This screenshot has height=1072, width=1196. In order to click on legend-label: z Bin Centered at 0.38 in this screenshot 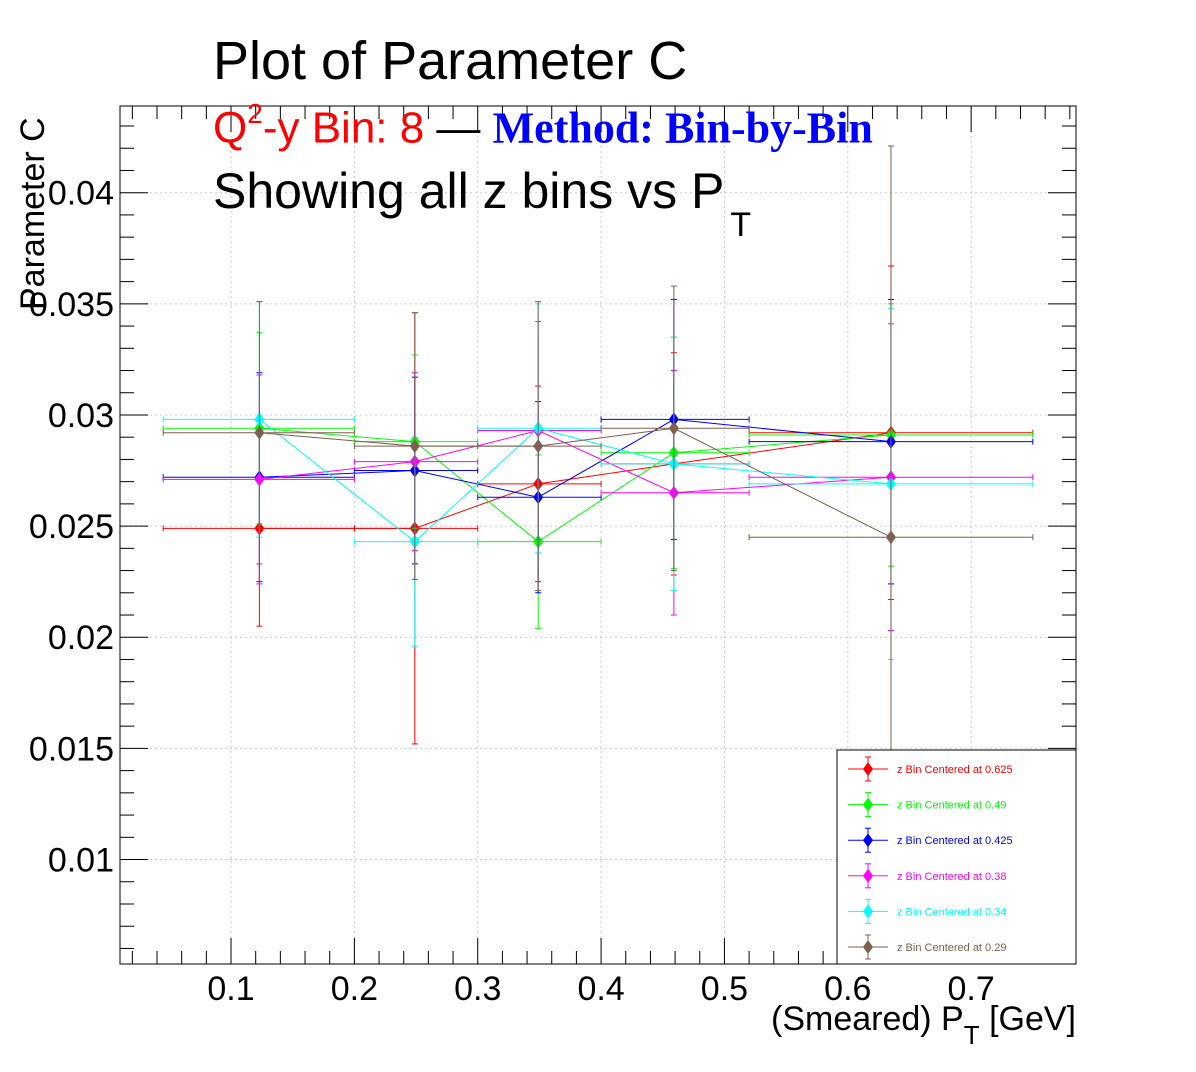, I will do `click(951, 877)`.